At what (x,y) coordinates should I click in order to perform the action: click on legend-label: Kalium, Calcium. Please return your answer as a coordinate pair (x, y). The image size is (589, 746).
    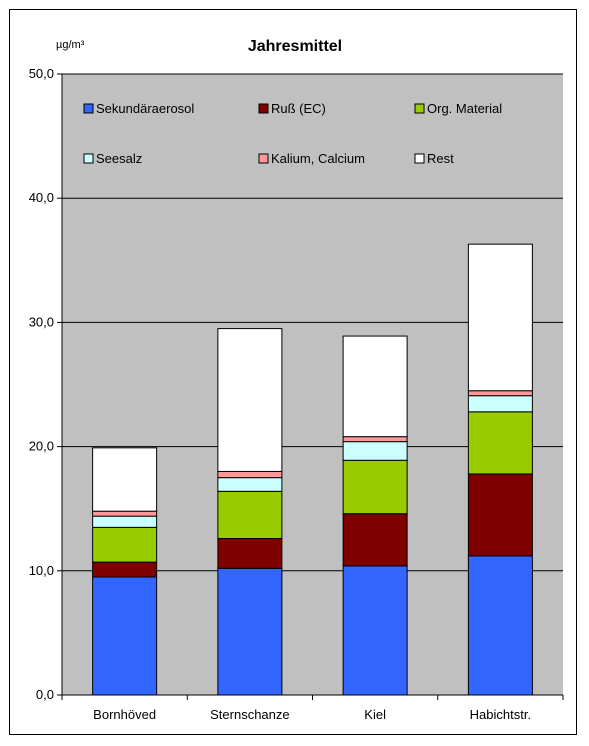
    Looking at the image, I should click on (318, 158).